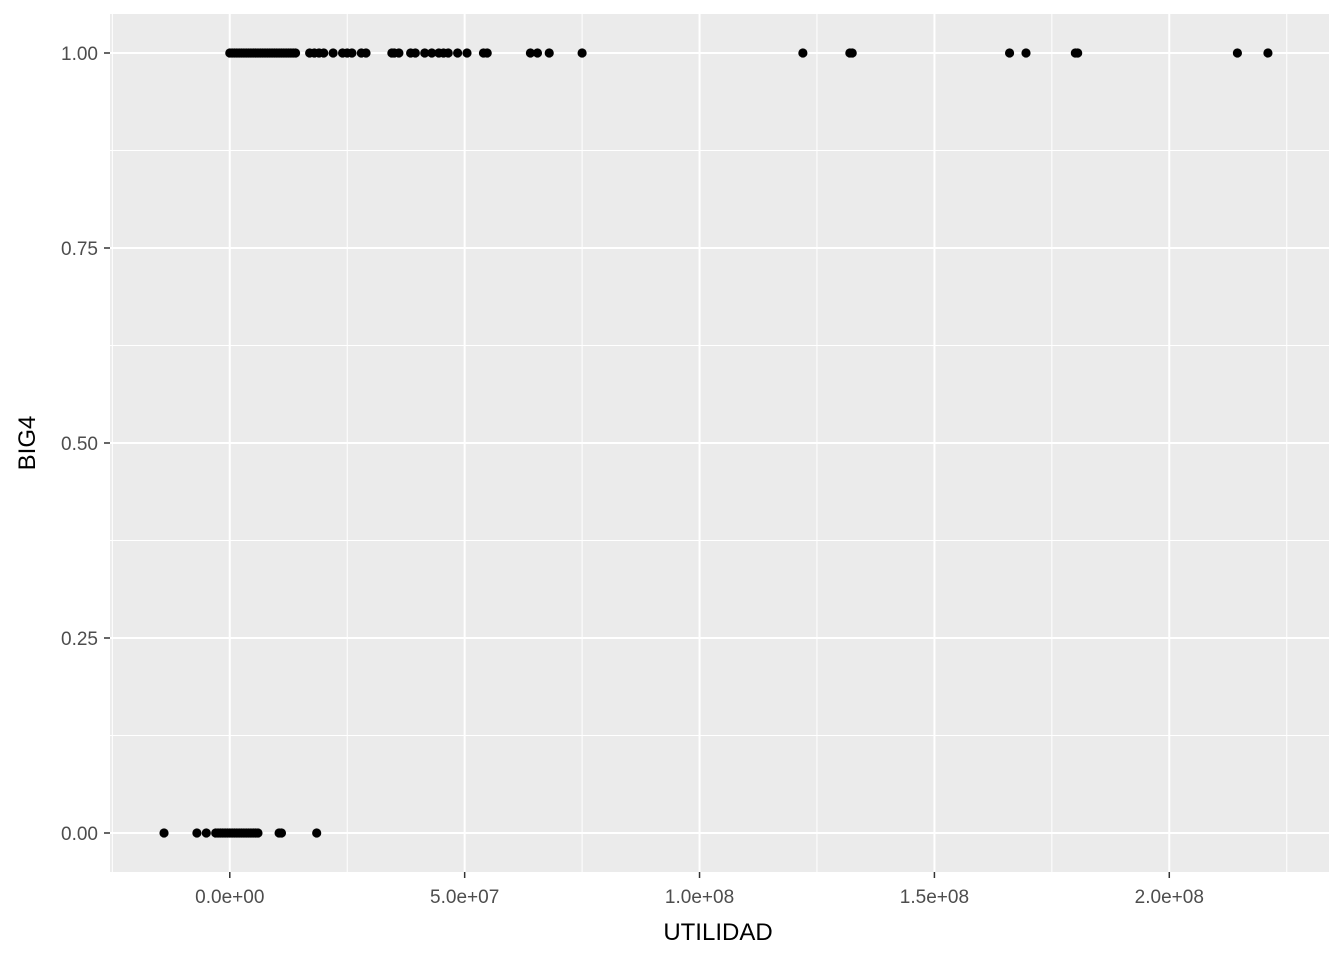 This screenshot has width=1344, height=960. Describe the element at coordinates (717, 932) in the screenshot. I see `x-axis-title: UTILIDAD` at that location.